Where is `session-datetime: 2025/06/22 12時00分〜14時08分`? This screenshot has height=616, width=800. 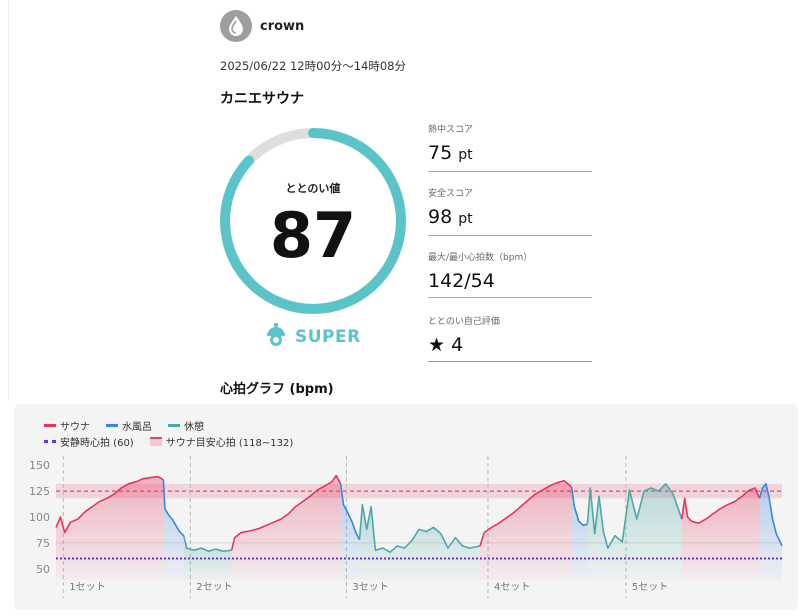 session-datetime: 2025/06/22 12時00分〜14時08分 is located at coordinates (313, 66).